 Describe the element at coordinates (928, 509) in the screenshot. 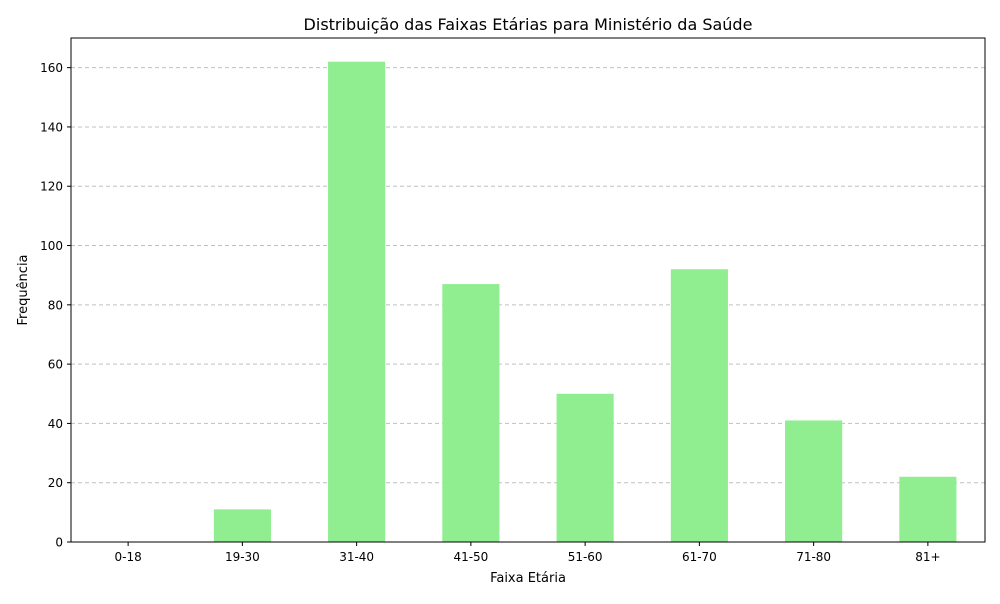

I see `bar-81+` at that location.